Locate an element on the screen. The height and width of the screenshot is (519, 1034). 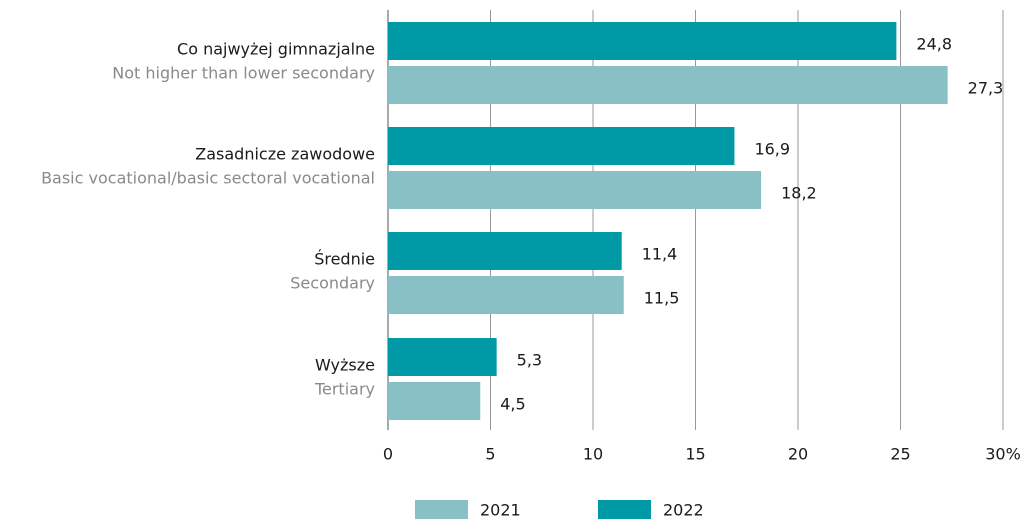
category-label: Wyższe is located at coordinates (345, 365).